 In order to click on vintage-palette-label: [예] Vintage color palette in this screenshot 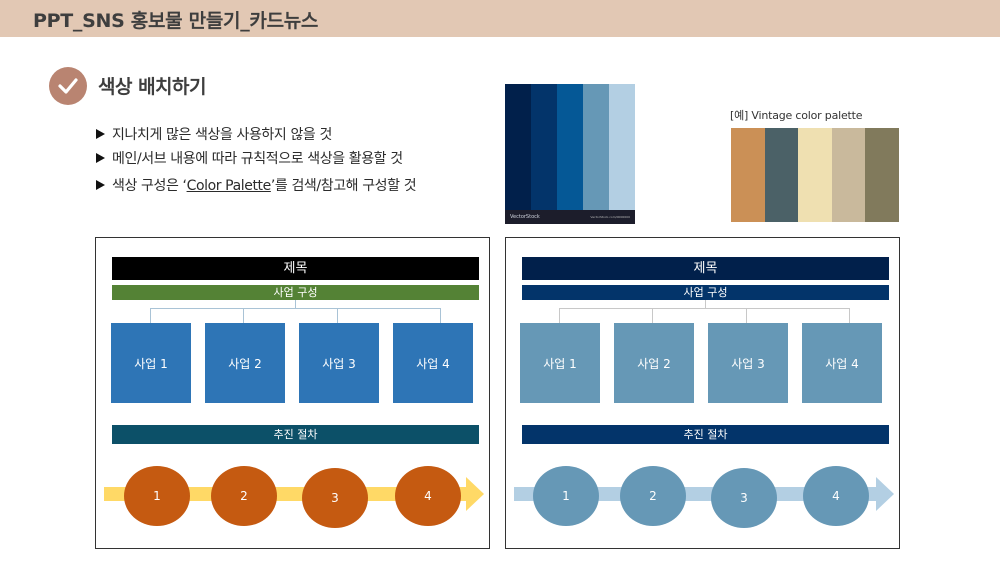, I will do `click(796, 115)`.